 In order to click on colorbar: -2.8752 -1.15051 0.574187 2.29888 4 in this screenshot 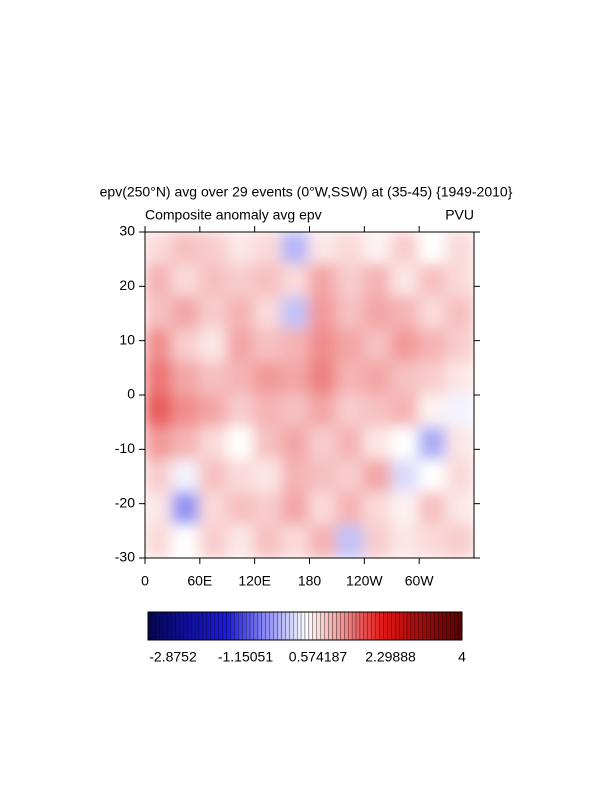, I will do `click(306, 638)`.